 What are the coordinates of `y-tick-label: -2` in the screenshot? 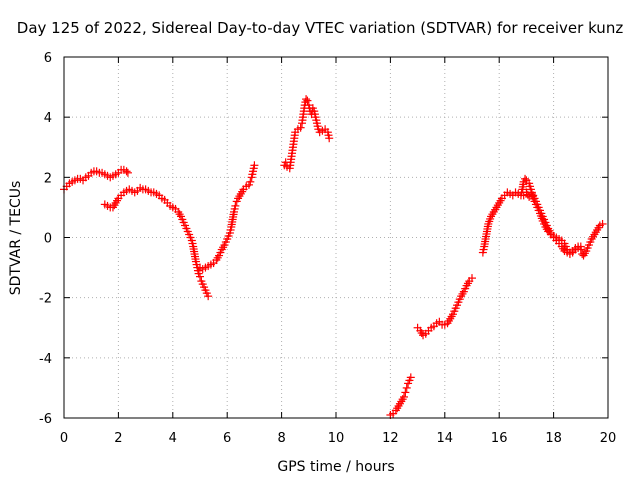 It's located at (45, 299).